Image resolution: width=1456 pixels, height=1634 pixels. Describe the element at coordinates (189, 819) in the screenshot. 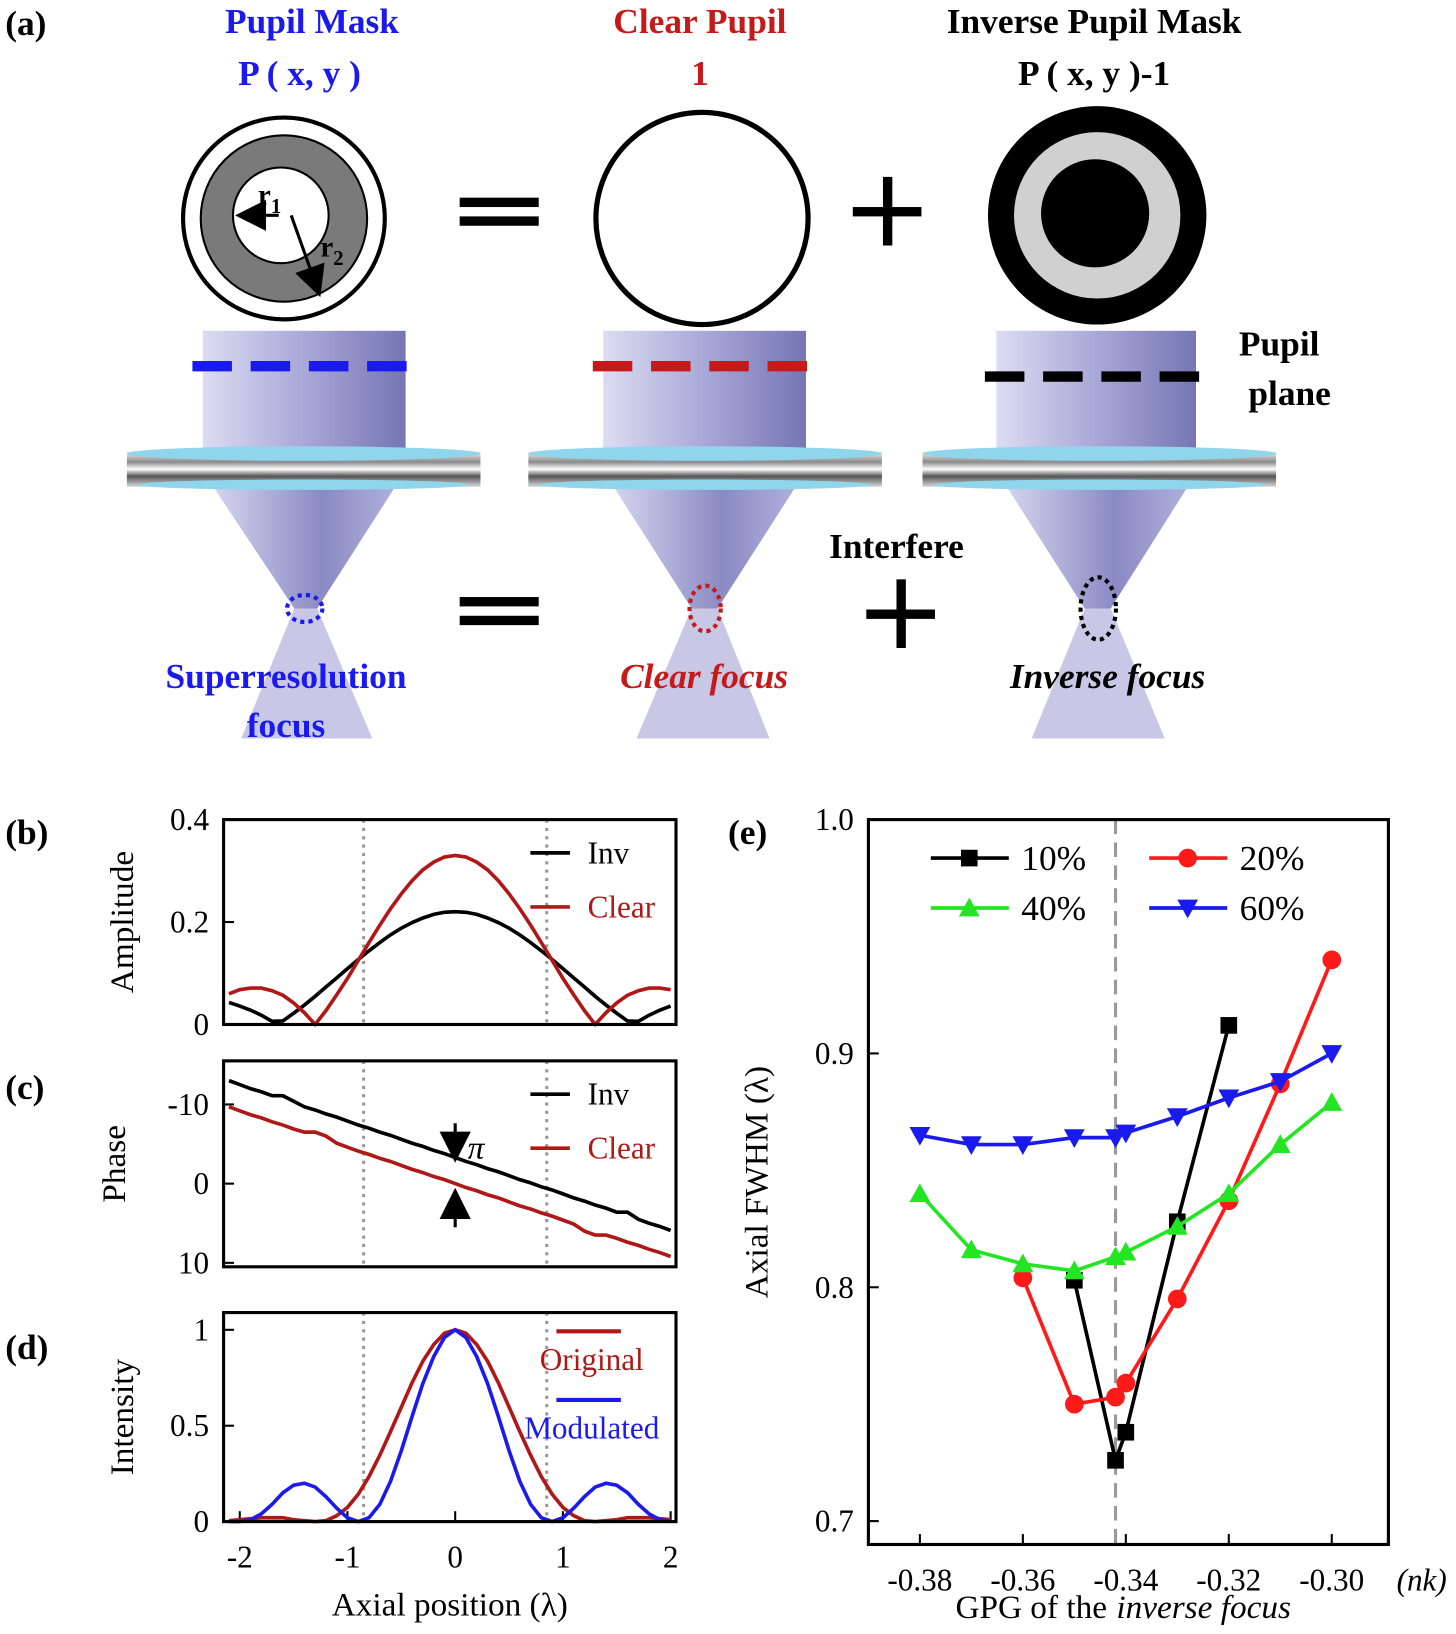

I see `y-tick-label: 0.4` at that location.